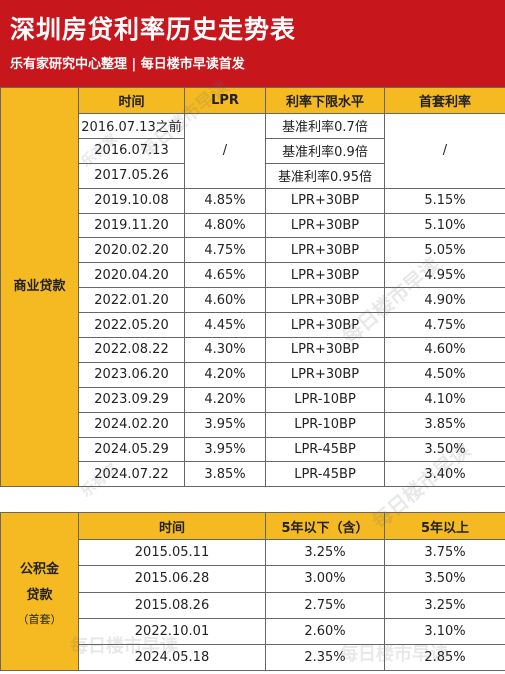  I want to click on column-header: 5年以下（含）, so click(325, 526).